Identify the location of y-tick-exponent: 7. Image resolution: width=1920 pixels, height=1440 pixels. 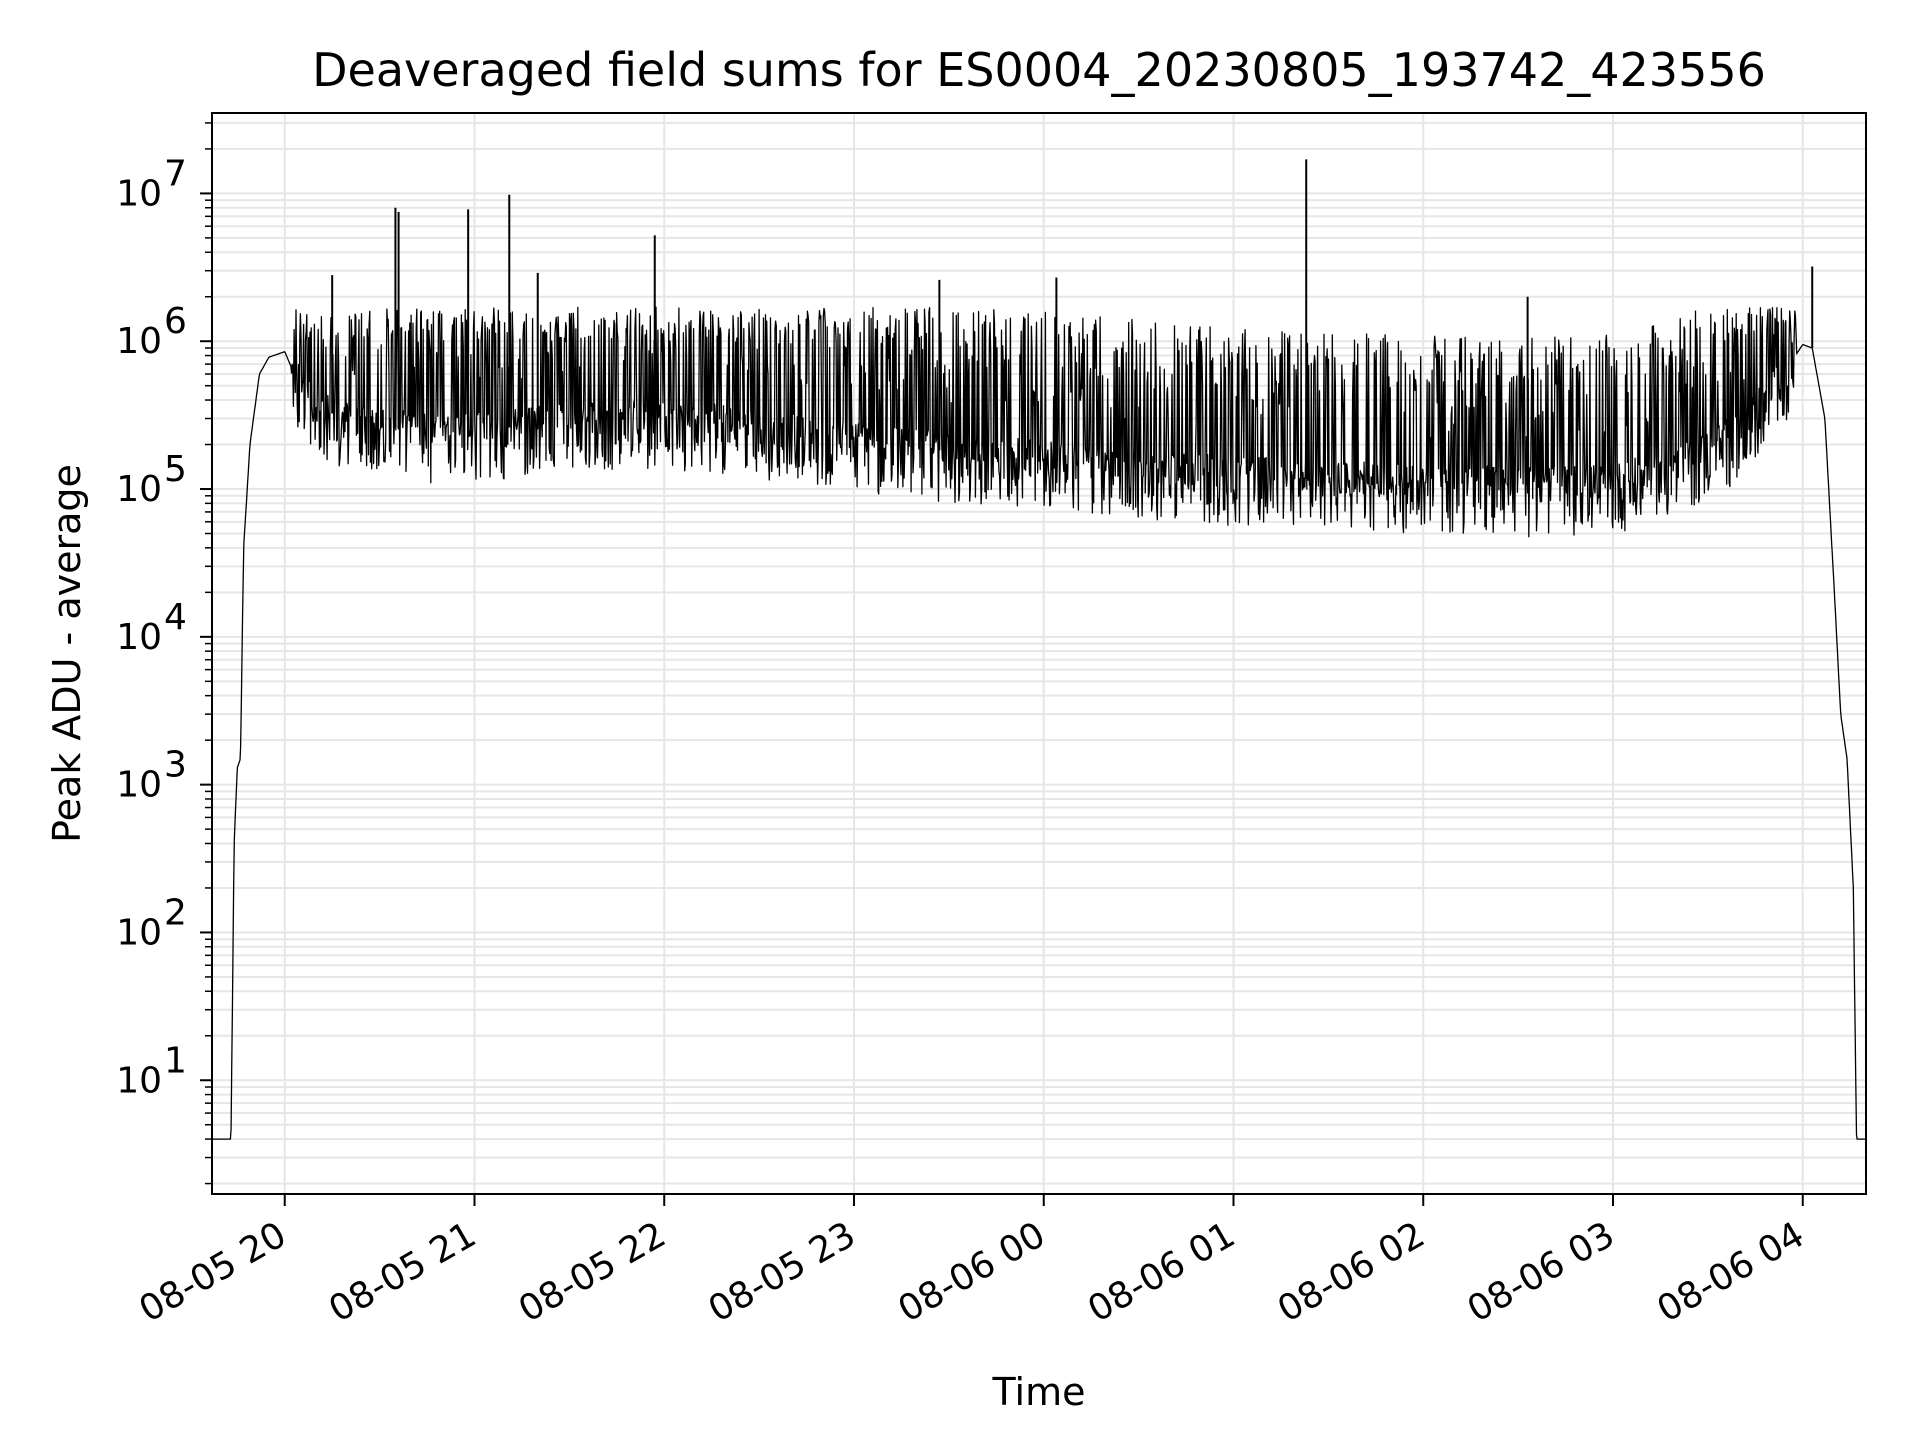
(175, 173).